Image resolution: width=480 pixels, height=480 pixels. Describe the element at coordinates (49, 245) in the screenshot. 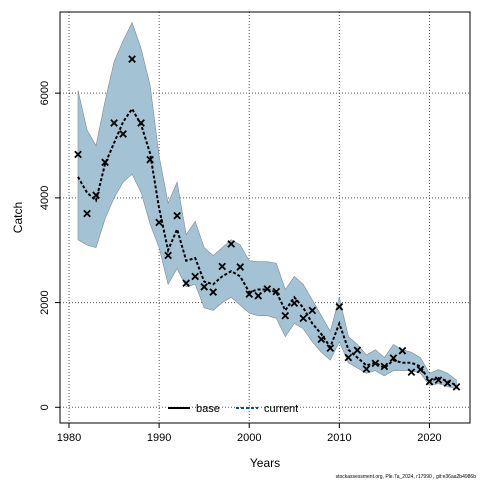

I see `y-axis: 0 2000 4000 6000` at that location.